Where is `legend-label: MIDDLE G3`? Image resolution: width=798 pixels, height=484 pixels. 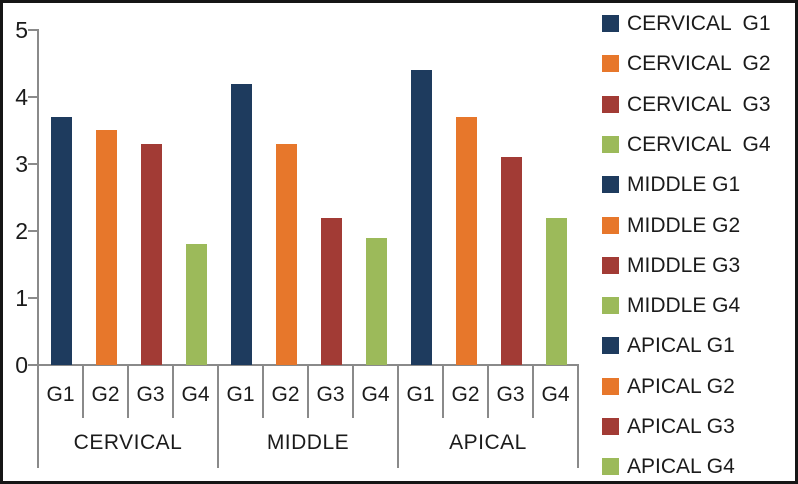 legend-label: MIDDLE G3 is located at coordinates (684, 265).